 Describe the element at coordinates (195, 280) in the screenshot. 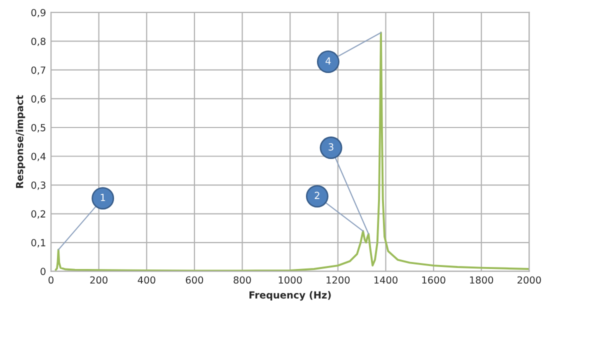

I see `x-tick-label: 600` at that location.